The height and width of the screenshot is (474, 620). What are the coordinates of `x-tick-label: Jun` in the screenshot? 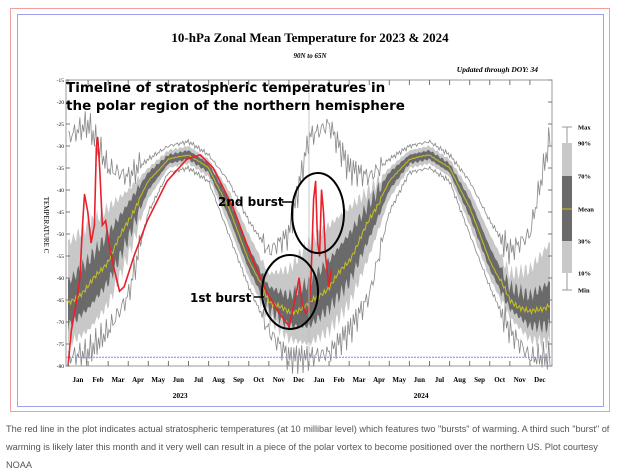 It's located at (178, 380).